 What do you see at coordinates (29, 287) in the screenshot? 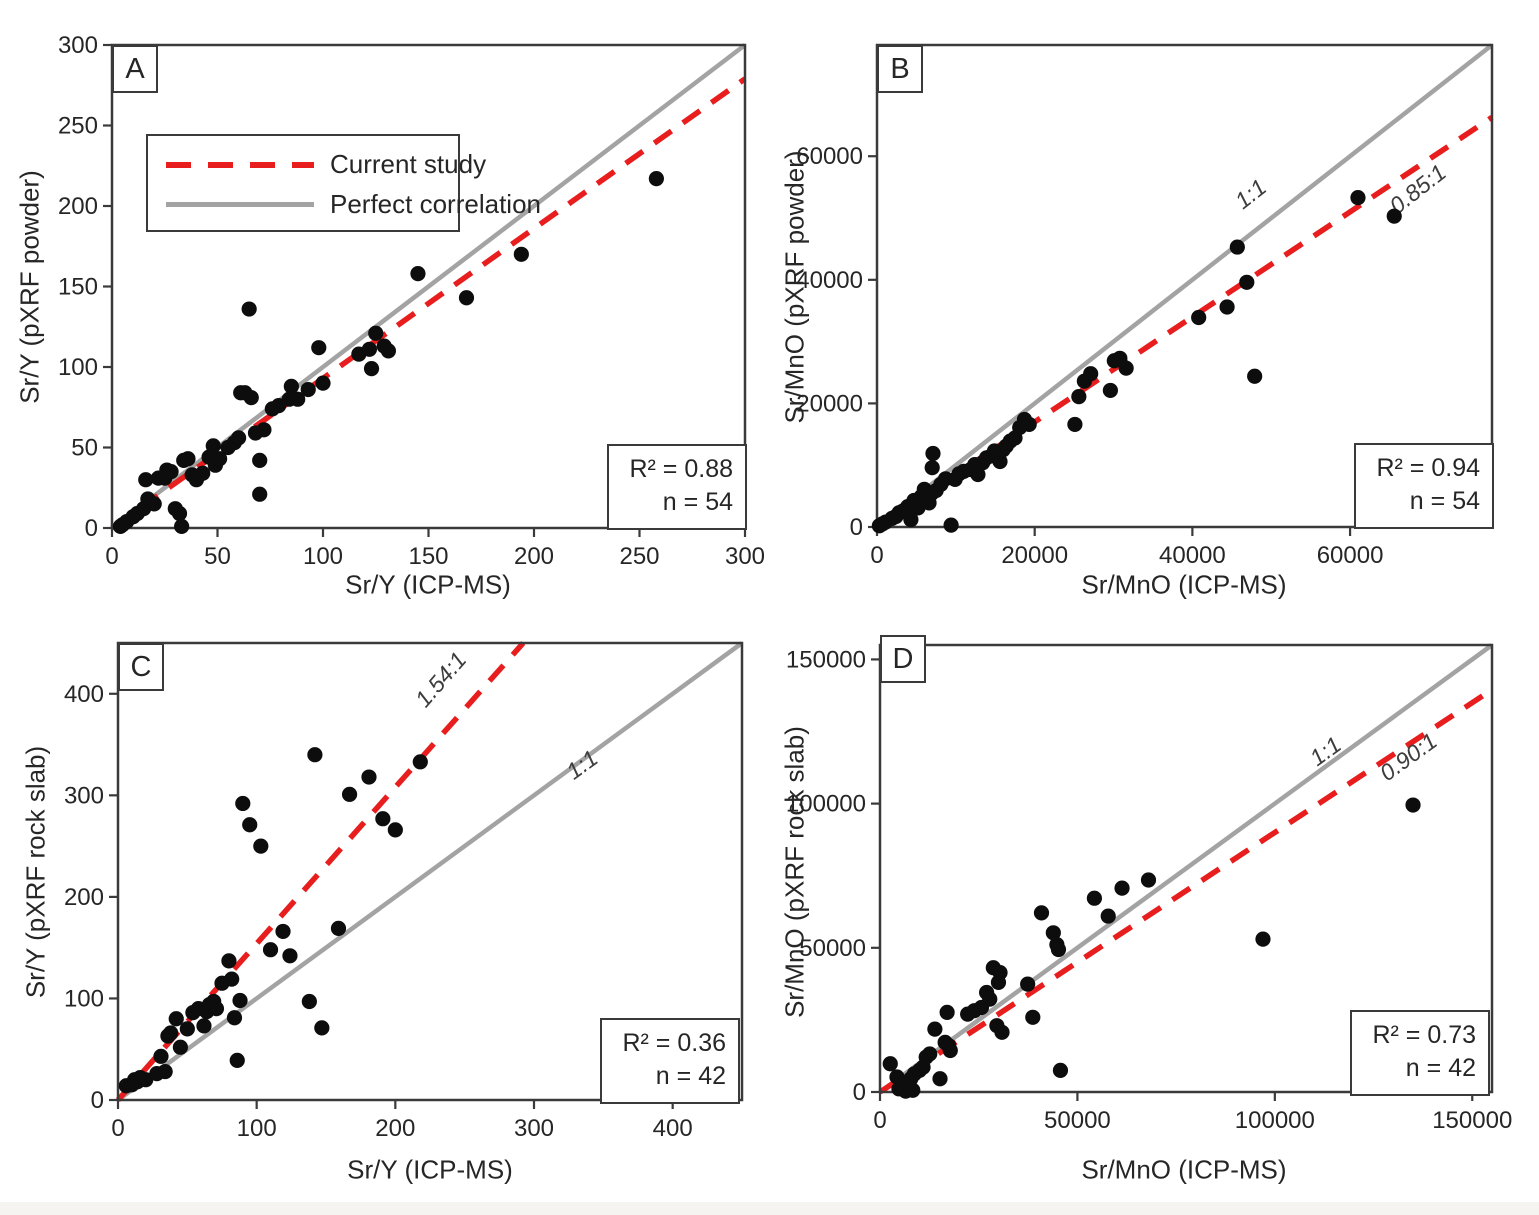
I see `panel-a-y-axis-title: Sr/Y (pXRF powder)` at bounding box center [29, 287].